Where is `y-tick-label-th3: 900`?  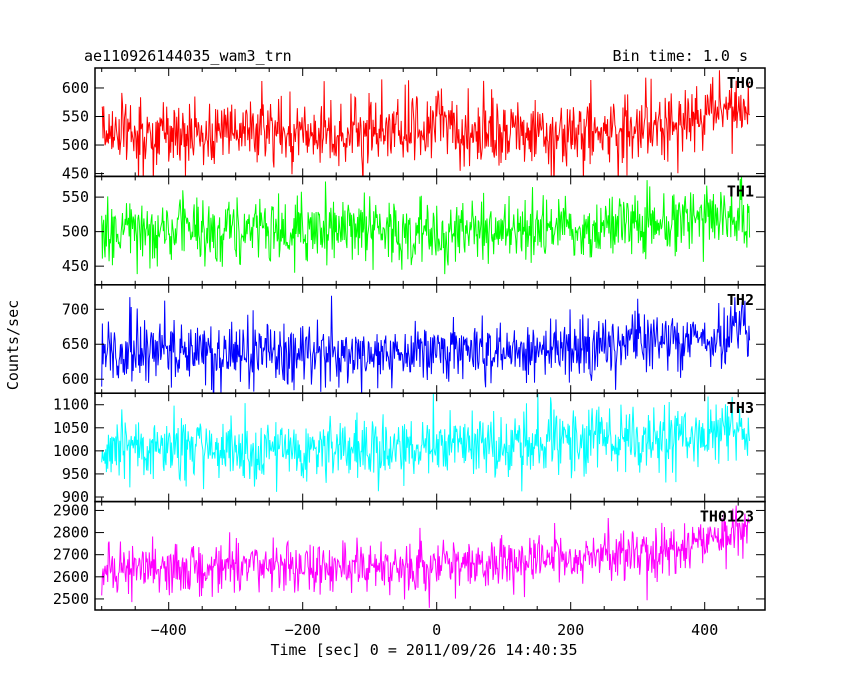
y-tick-label-th3: 900 is located at coordinates (75, 497).